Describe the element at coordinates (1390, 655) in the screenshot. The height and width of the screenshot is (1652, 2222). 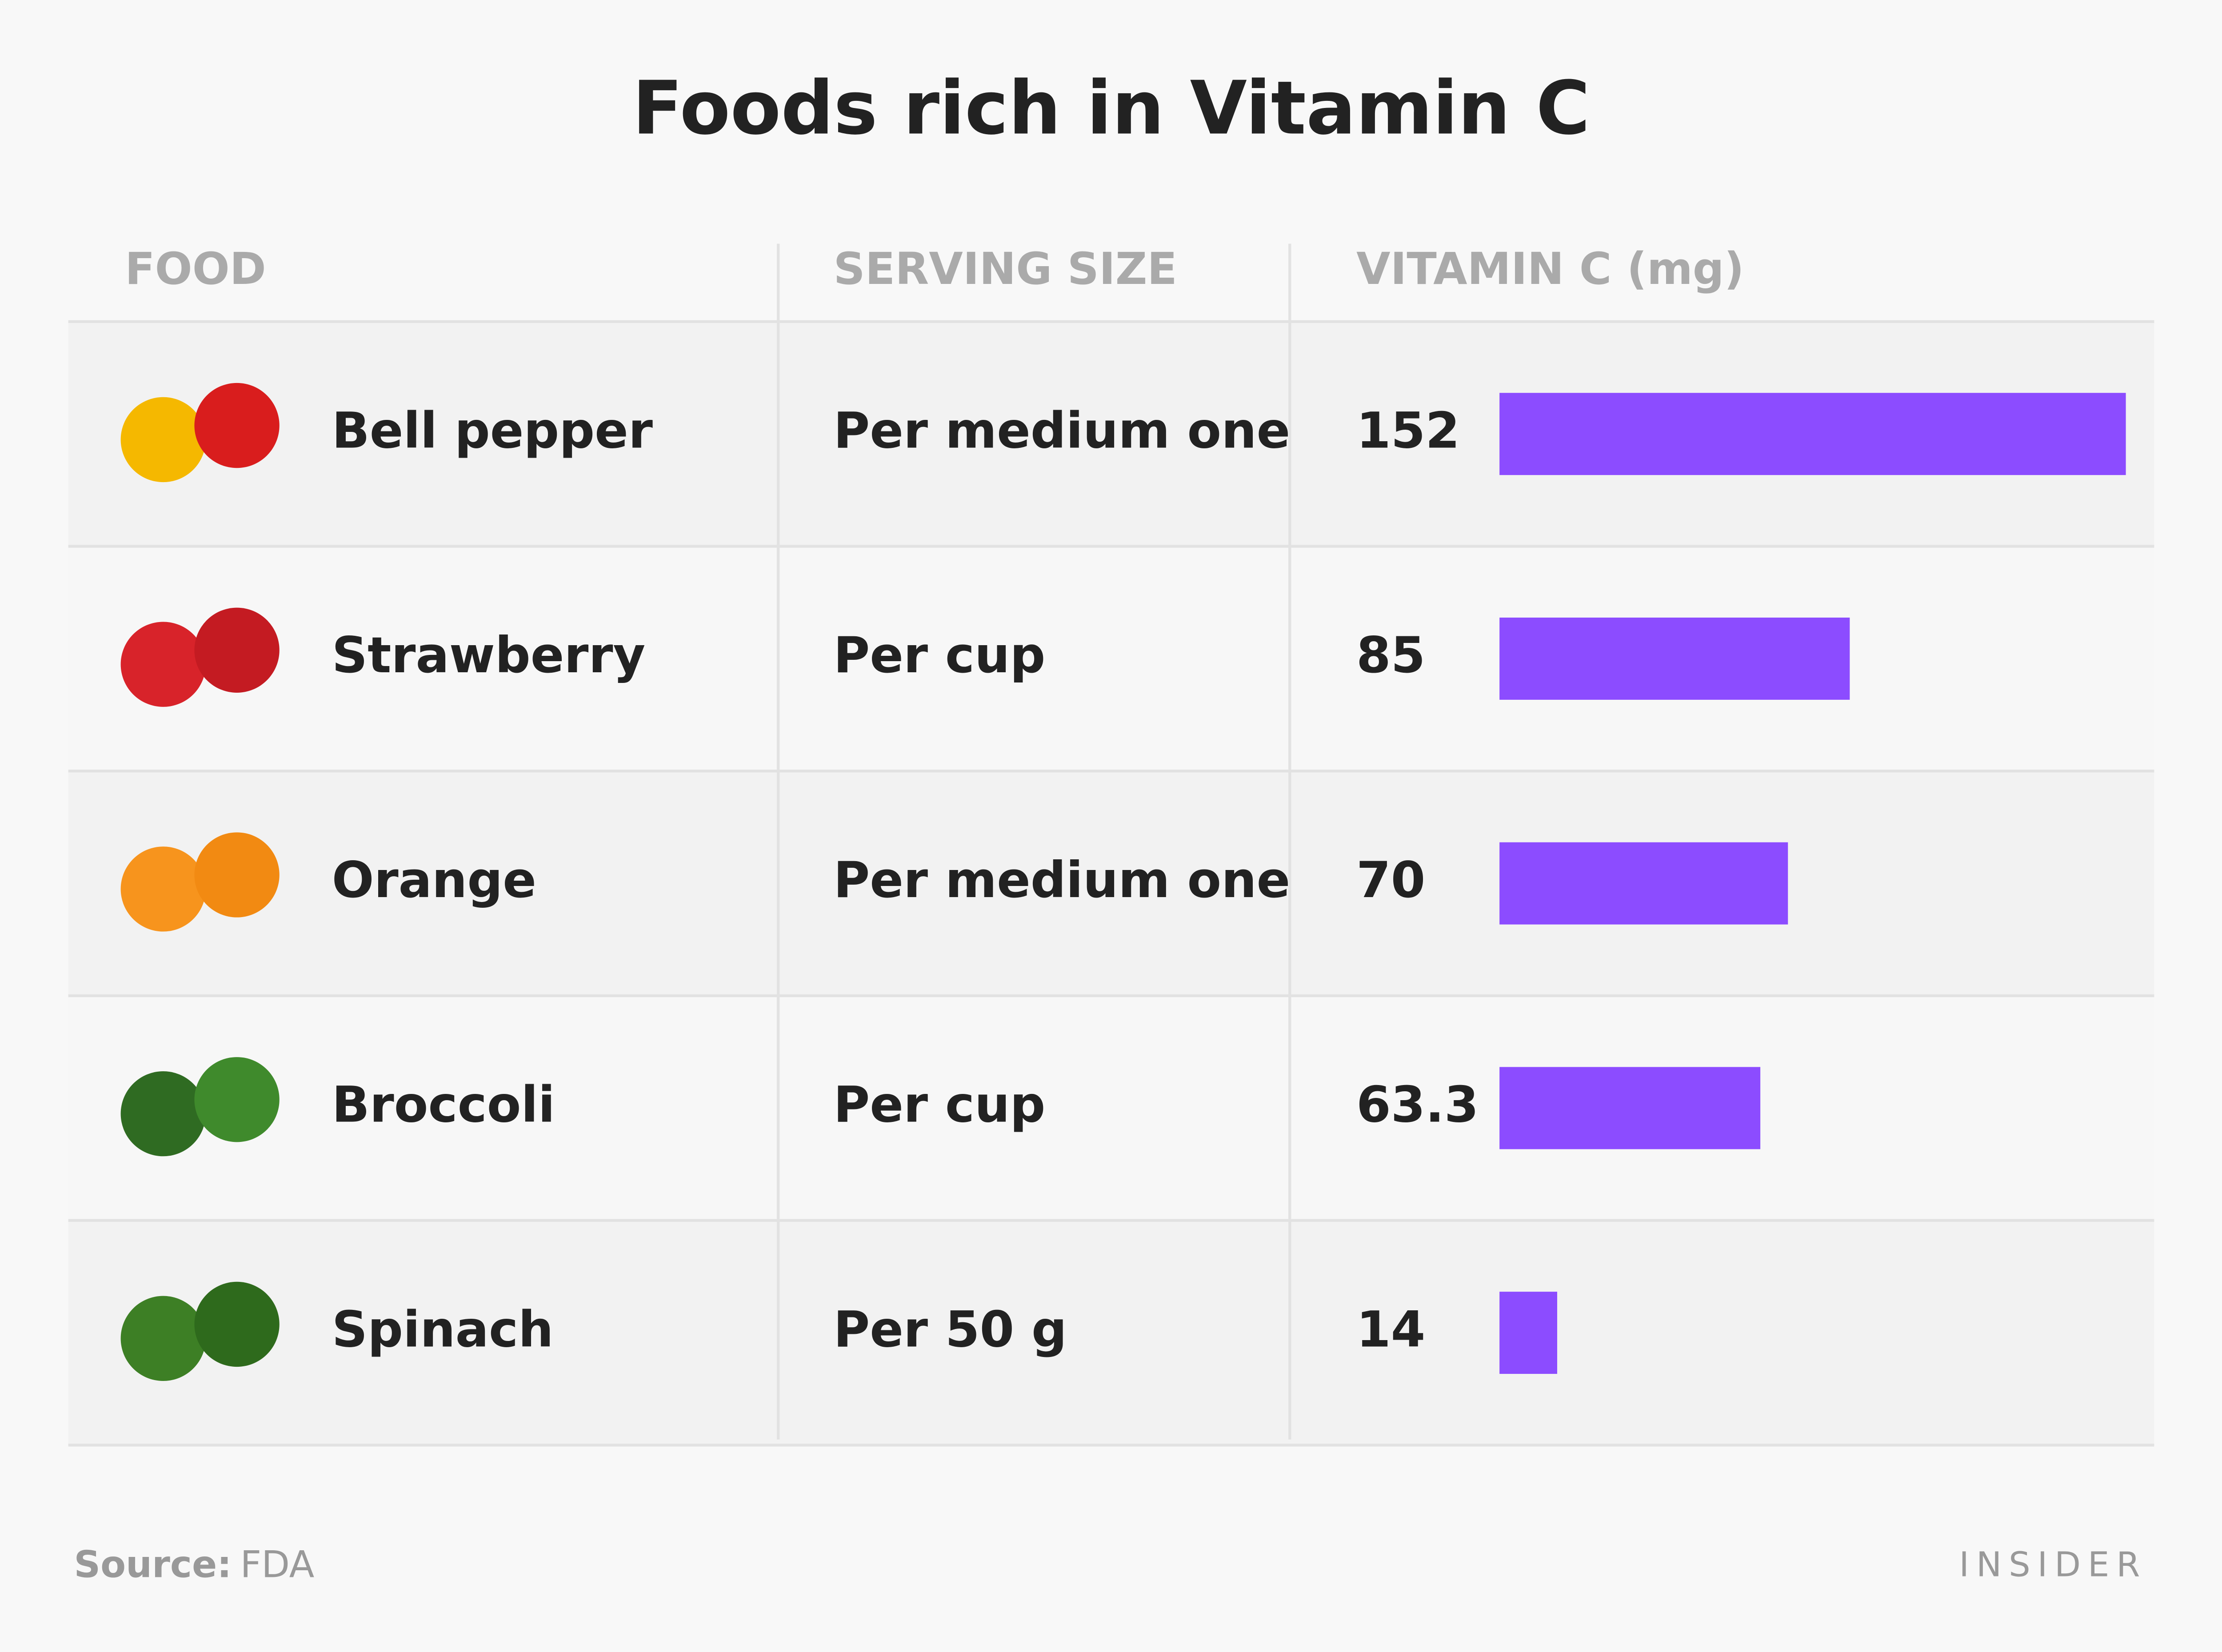
I see `value-label: 85` at that location.